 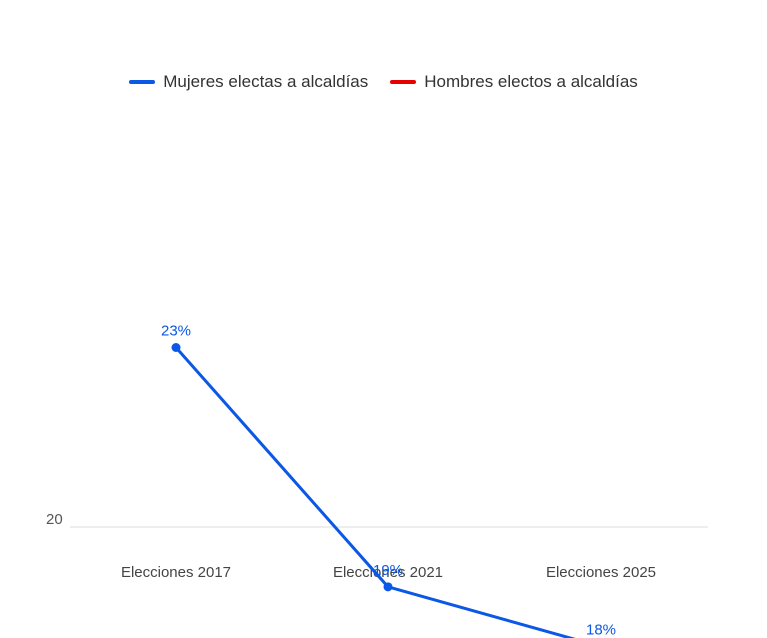 I want to click on legend-item-mujeres: Mujeres electas a alcaldías, so click(x=248, y=82).